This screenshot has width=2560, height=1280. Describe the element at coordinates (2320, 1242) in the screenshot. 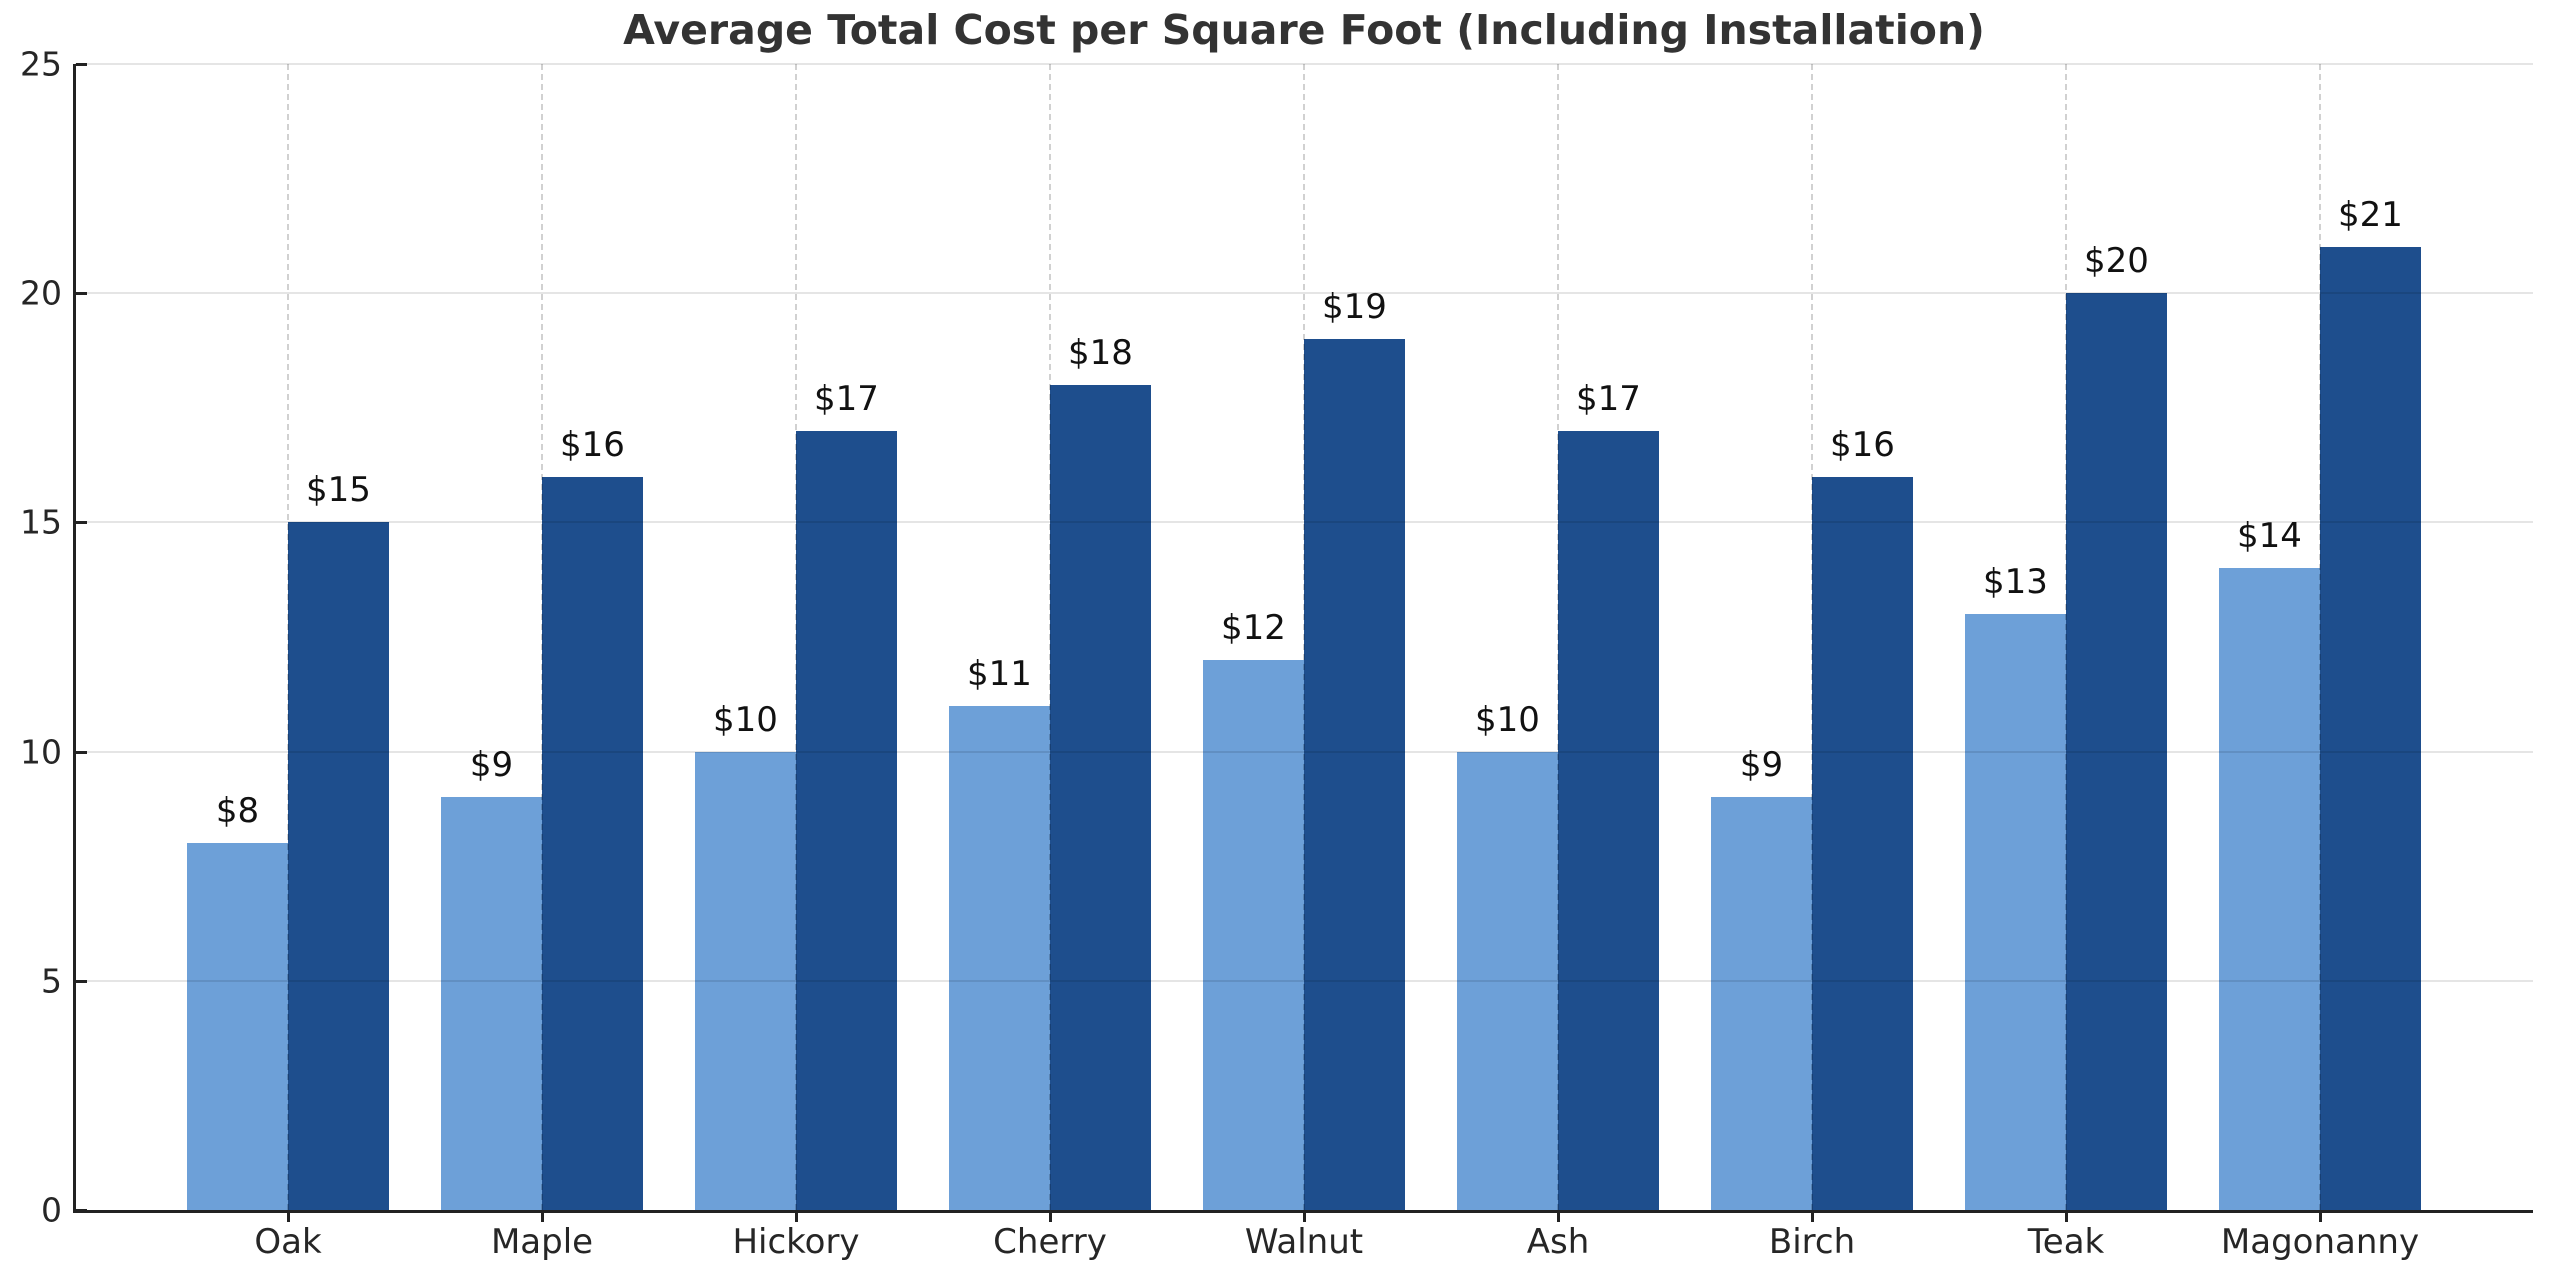

I see `x-tick-label: Magonanny` at that location.